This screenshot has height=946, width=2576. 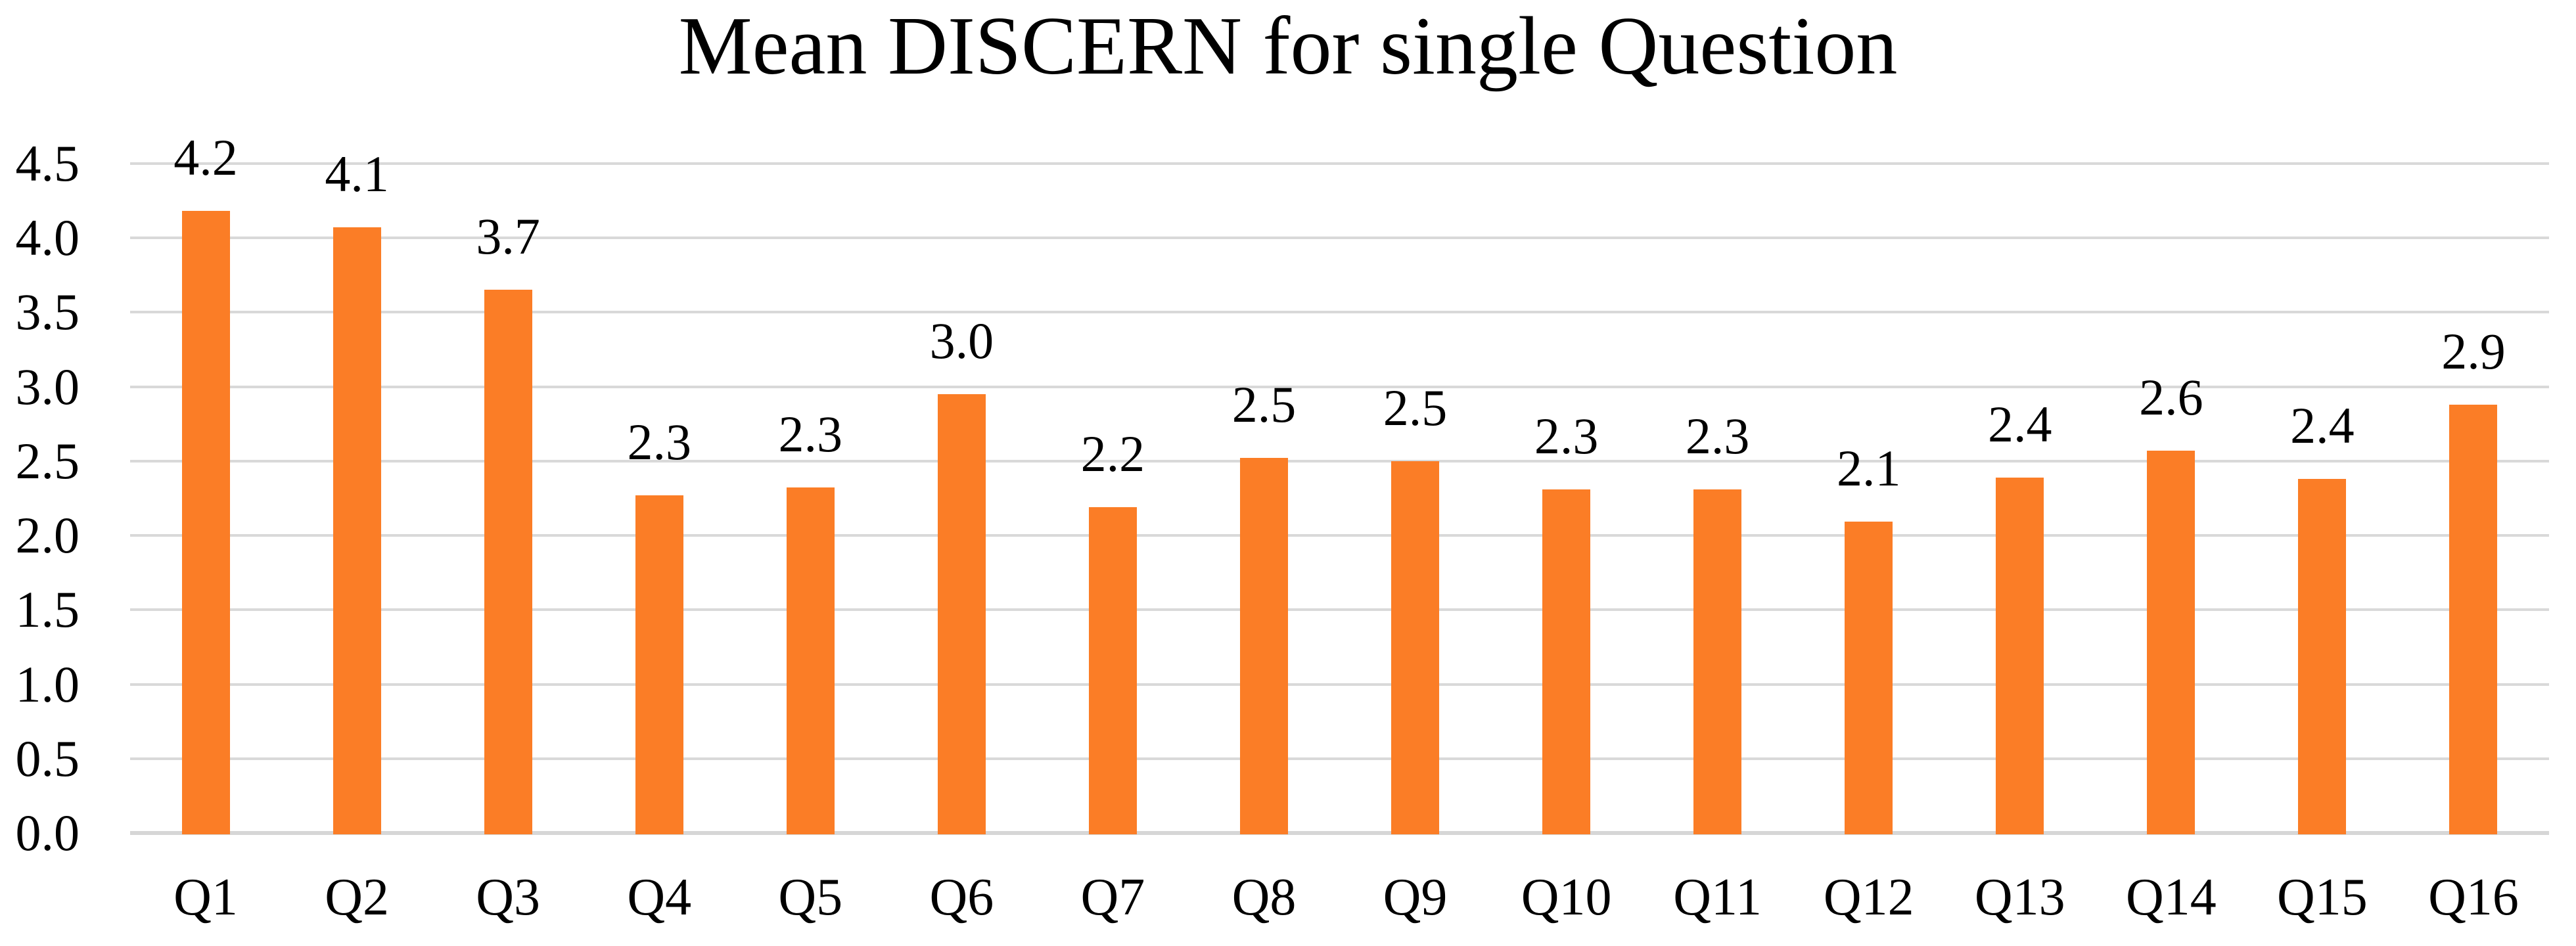 I want to click on category-slot-Q6: 3.0 Q6, so click(x=961, y=544).